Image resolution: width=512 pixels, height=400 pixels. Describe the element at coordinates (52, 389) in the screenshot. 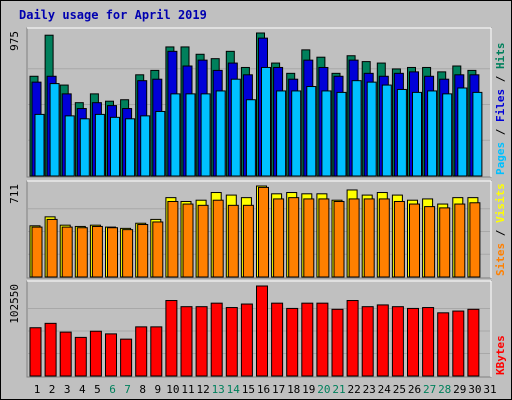

I see `day-label-2: 2` at that location.